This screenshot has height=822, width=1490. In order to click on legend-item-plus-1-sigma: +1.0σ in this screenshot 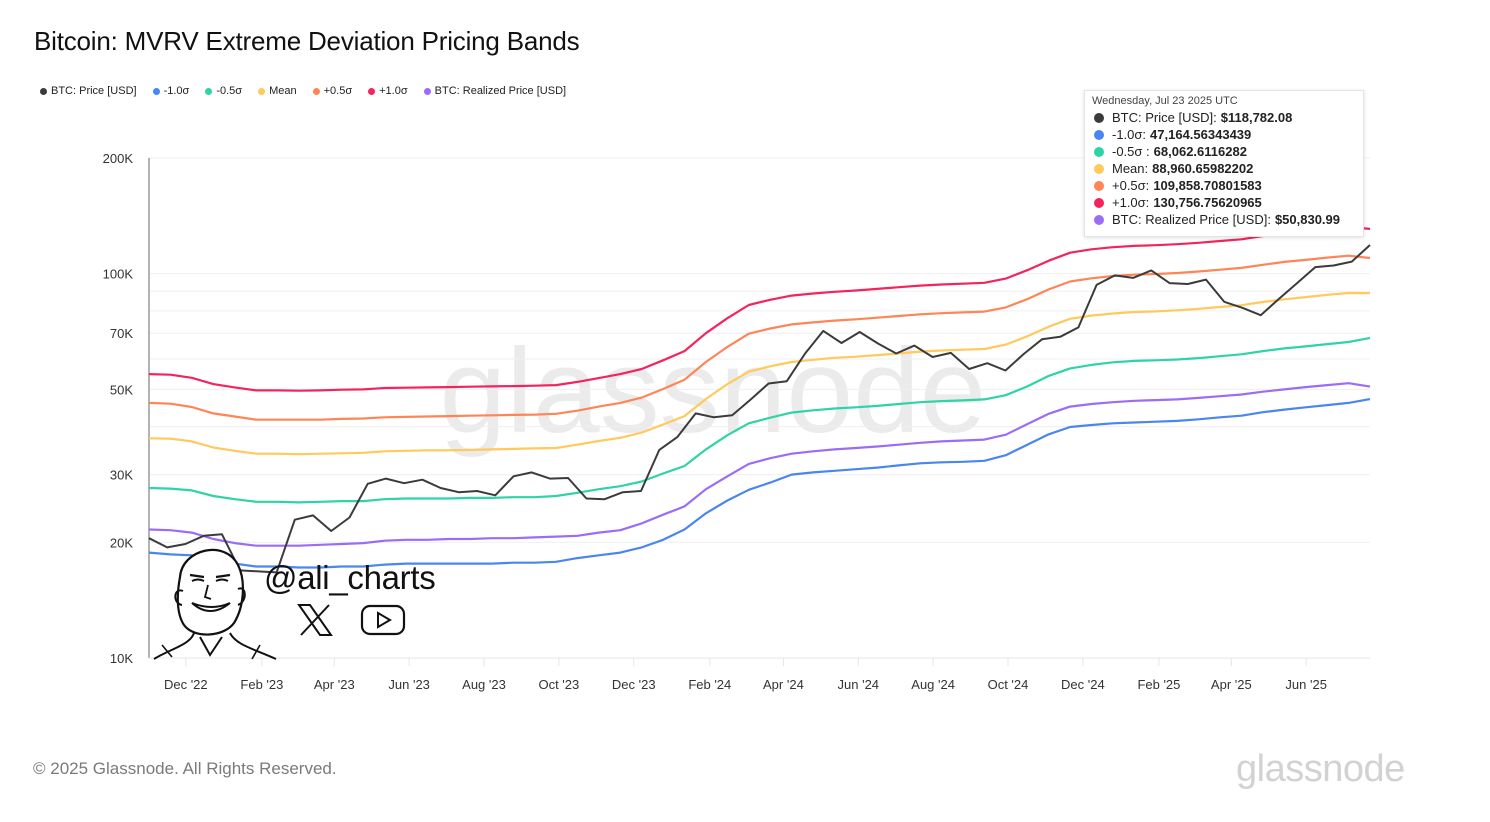, I will do `click(388, 91)`.